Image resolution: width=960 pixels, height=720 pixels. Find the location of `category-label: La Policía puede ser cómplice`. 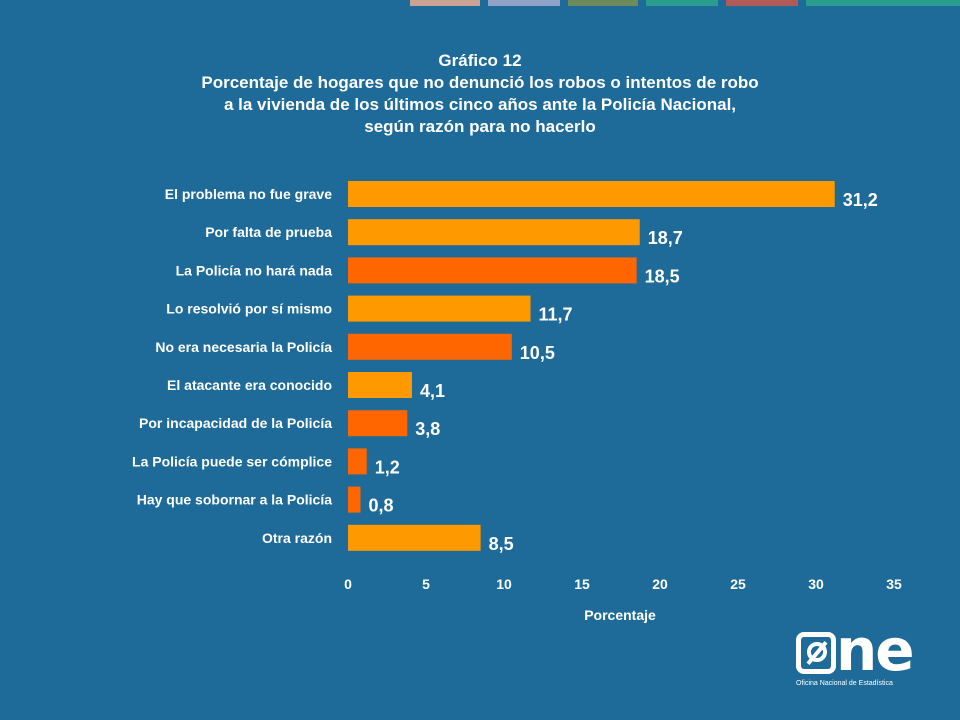

category-label: La Policía puede ser cómplice is located at coordinates (232, 461).